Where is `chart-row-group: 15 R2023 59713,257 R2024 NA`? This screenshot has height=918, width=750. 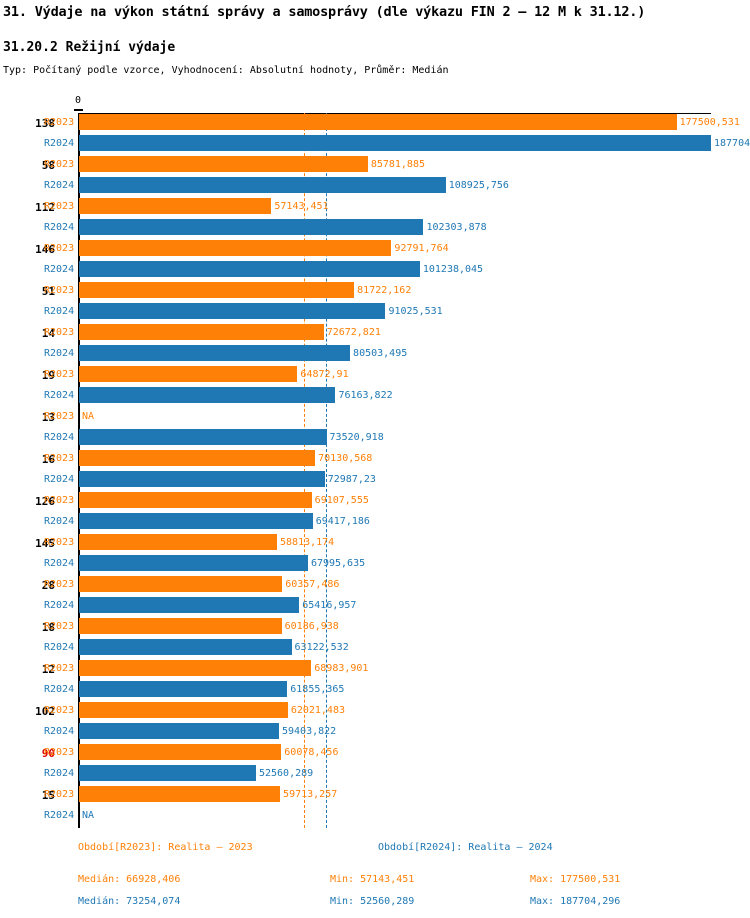
chart-row-group: 15 R2023 59713,257 R2024 NA is located at coordinates (375, 807).